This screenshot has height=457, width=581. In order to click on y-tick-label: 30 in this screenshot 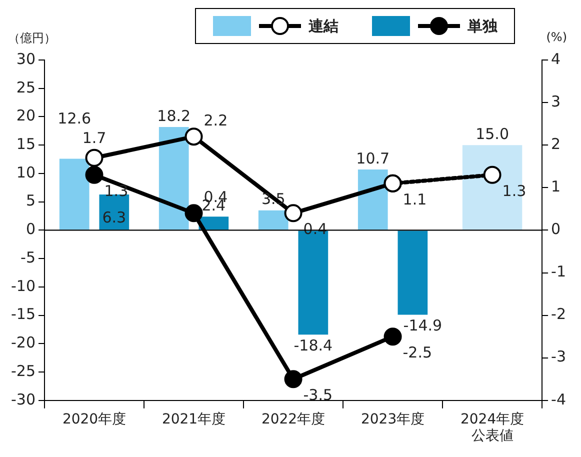, I will do `click(26, 59)`.